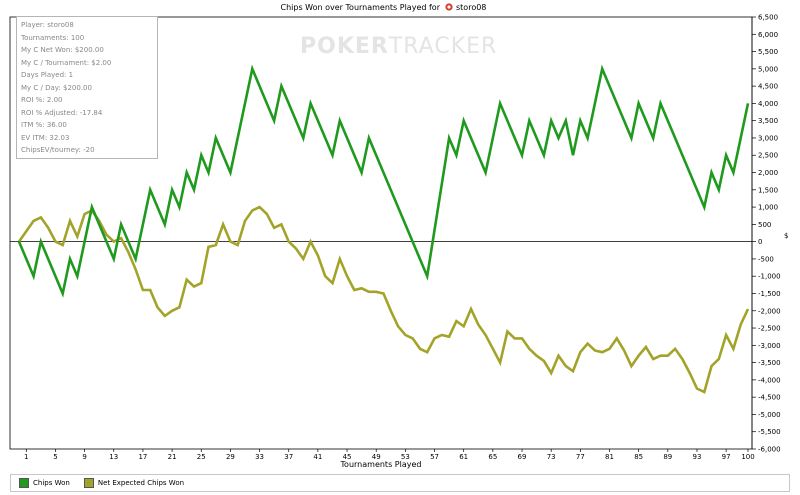 This screenshot has height=495, width=800. I want to click on info-line: EV ITM: 32.03, so click(45, 137).